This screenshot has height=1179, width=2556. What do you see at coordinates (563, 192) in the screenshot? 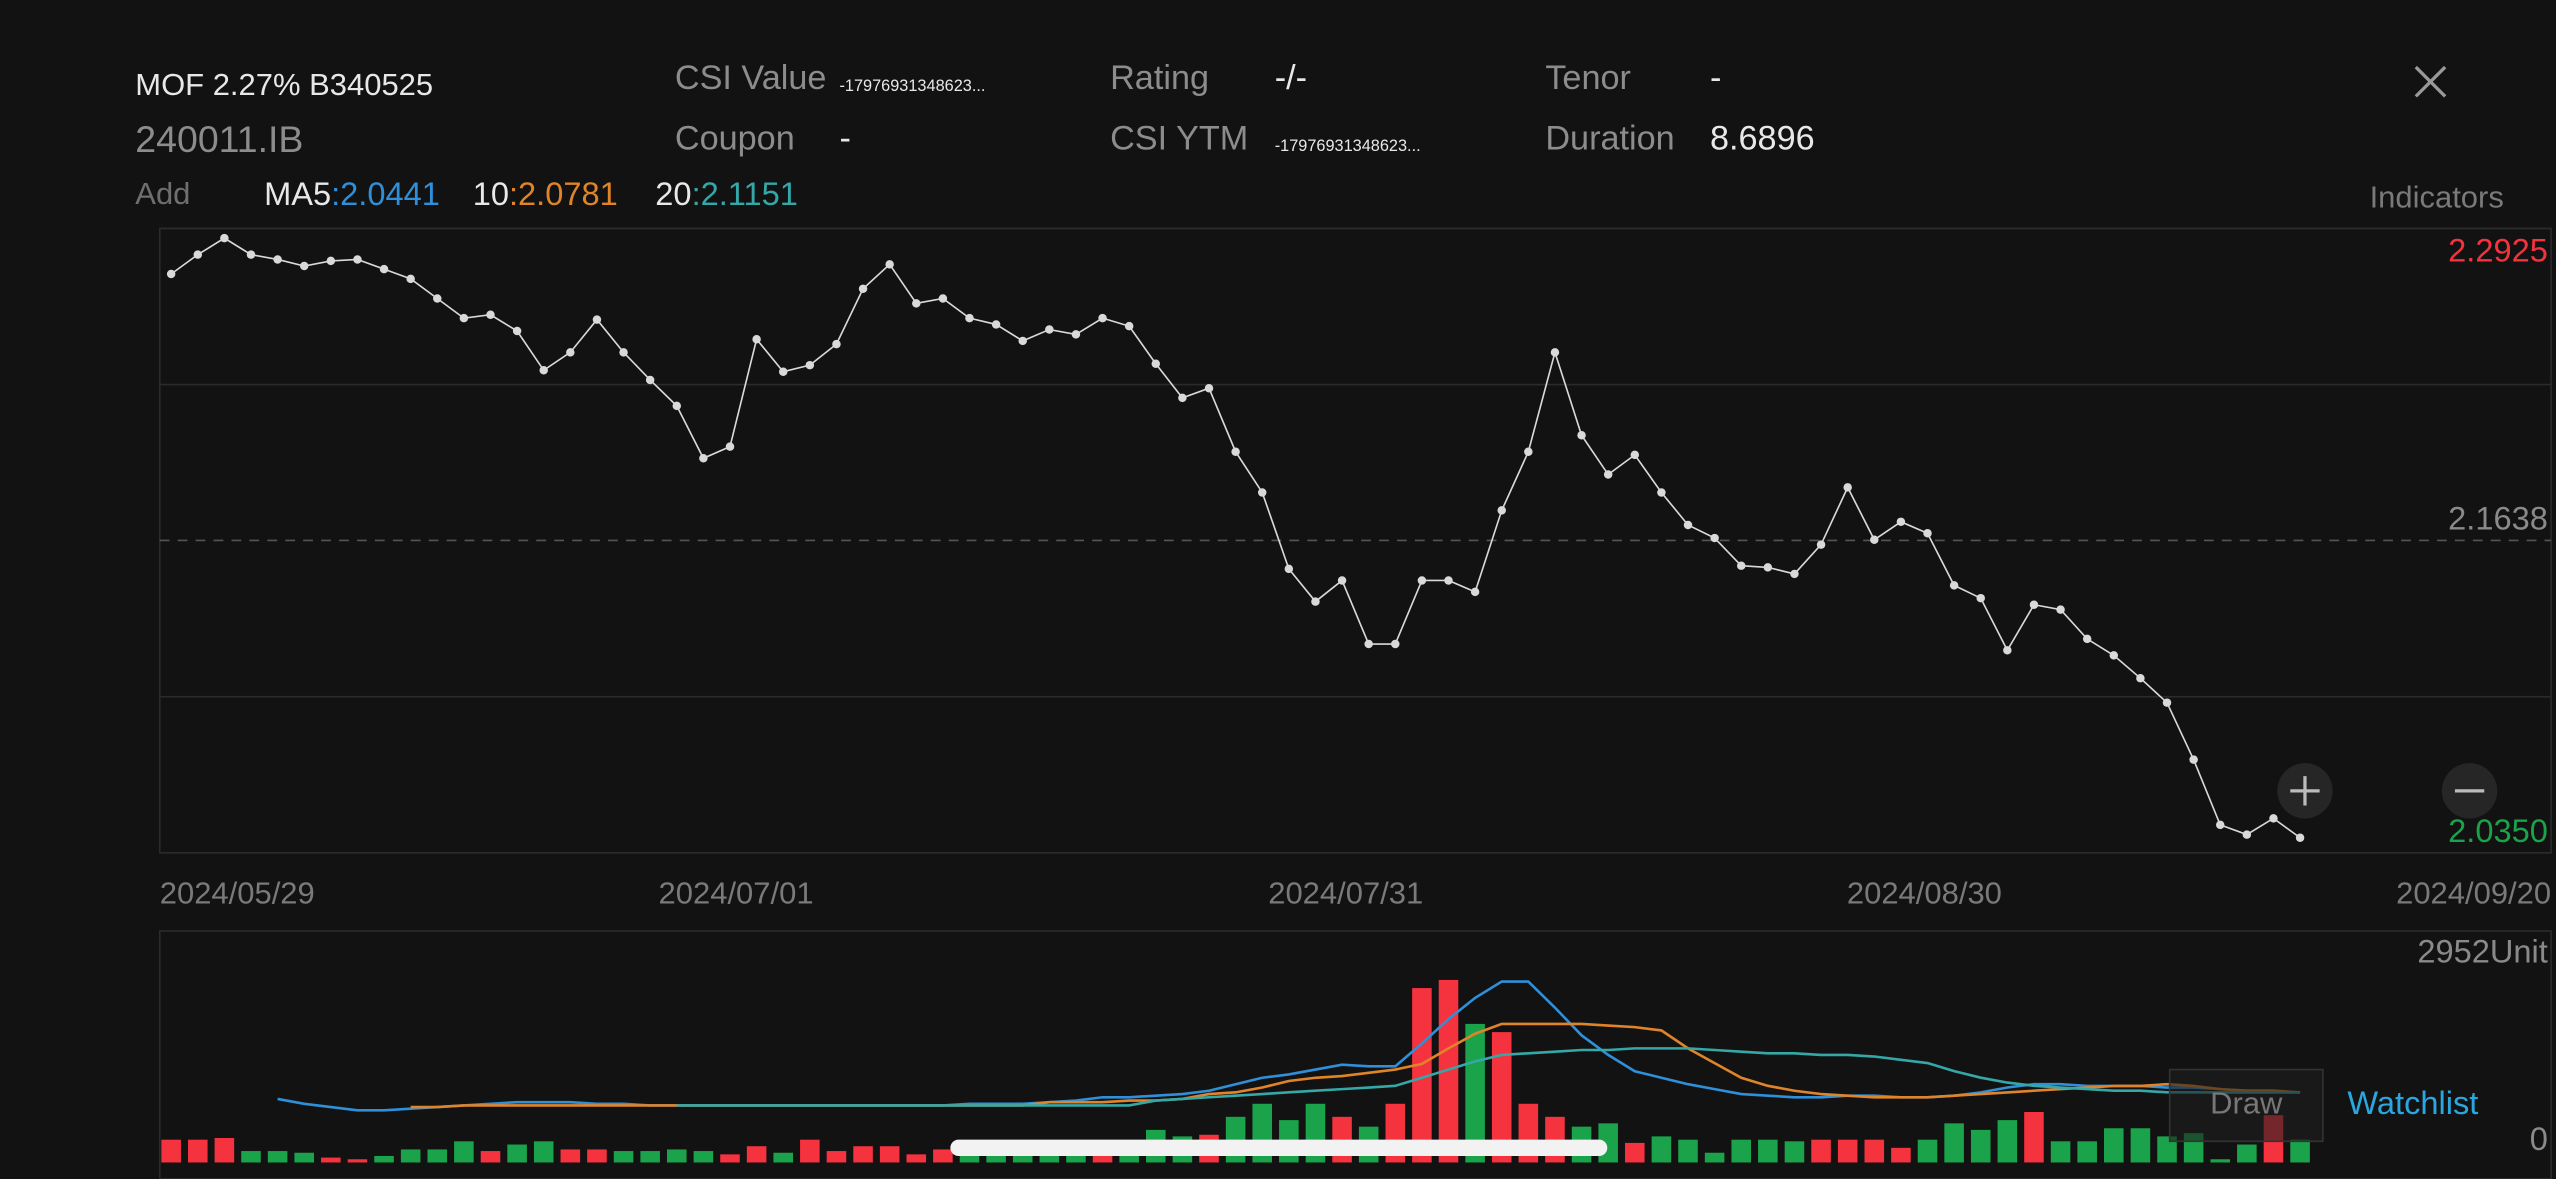
I see `ma-value: :2.0781` at bounding box center [563, 192].